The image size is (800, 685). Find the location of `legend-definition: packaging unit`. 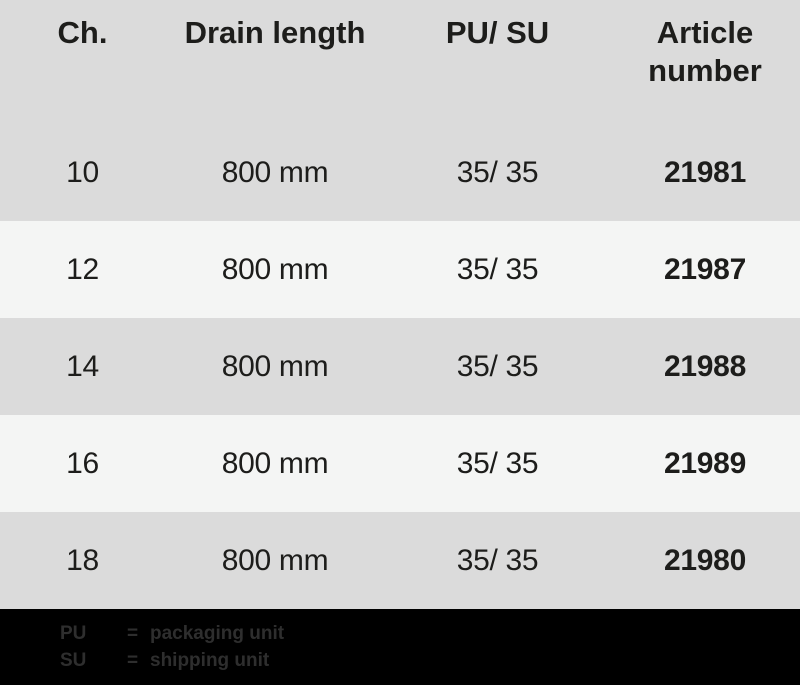

legend-definition: packaging unit is located at coordinates (217, 633).